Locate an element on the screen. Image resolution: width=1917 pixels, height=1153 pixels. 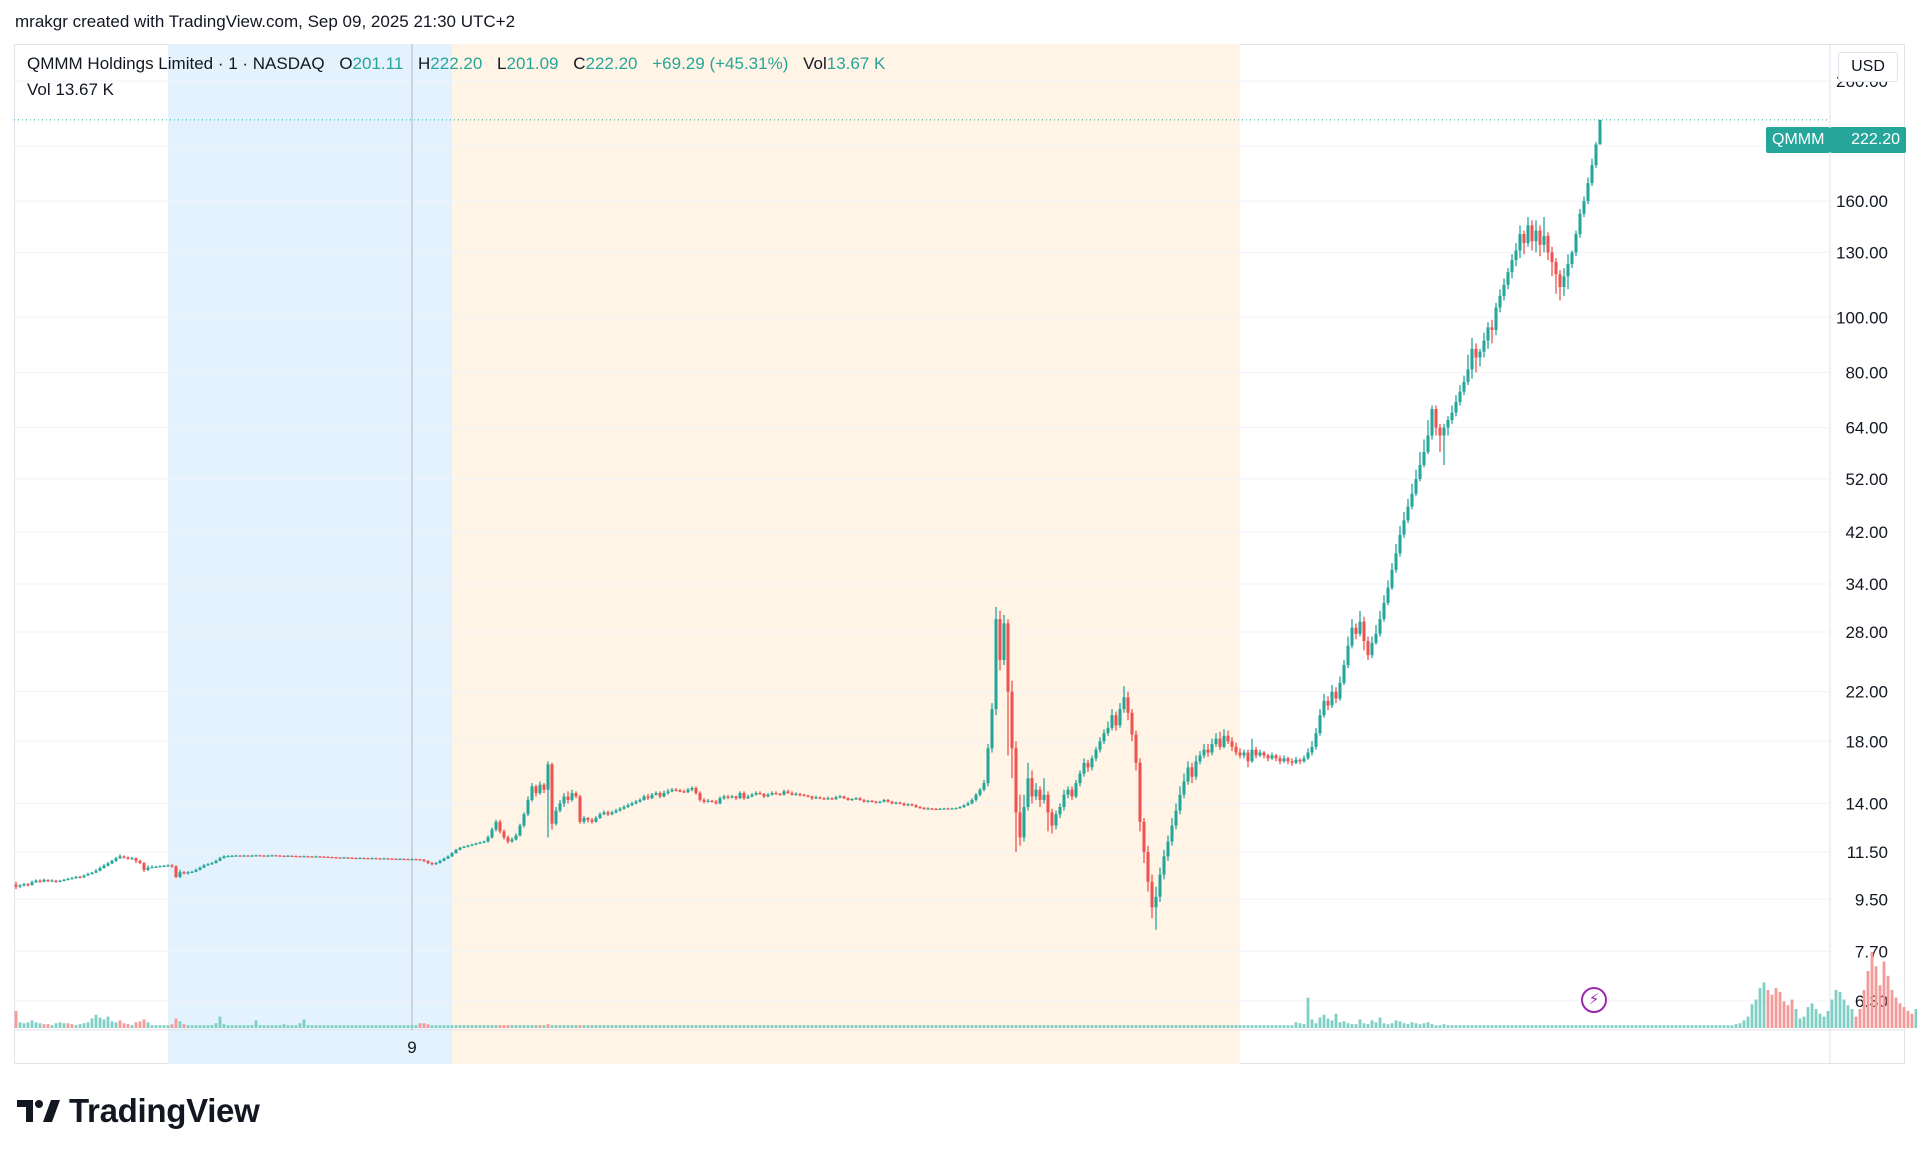
volume-study-label: Vol is located at coordinates (39, 89).